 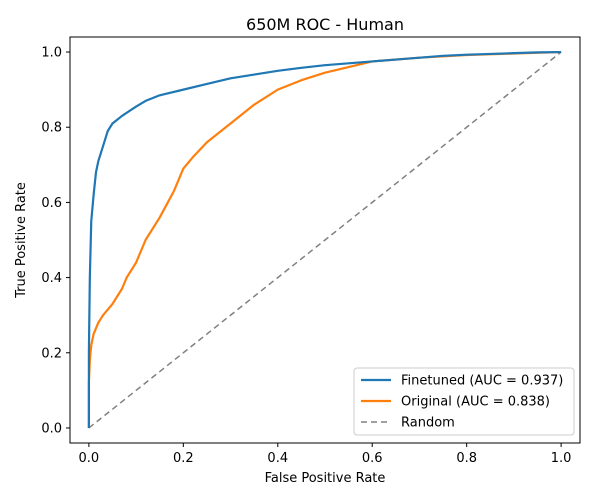 What do you see at coordinates (372, 458) in the screenshot?
I see `x-tick-label: 0.6` at bounding box center [372, 458].